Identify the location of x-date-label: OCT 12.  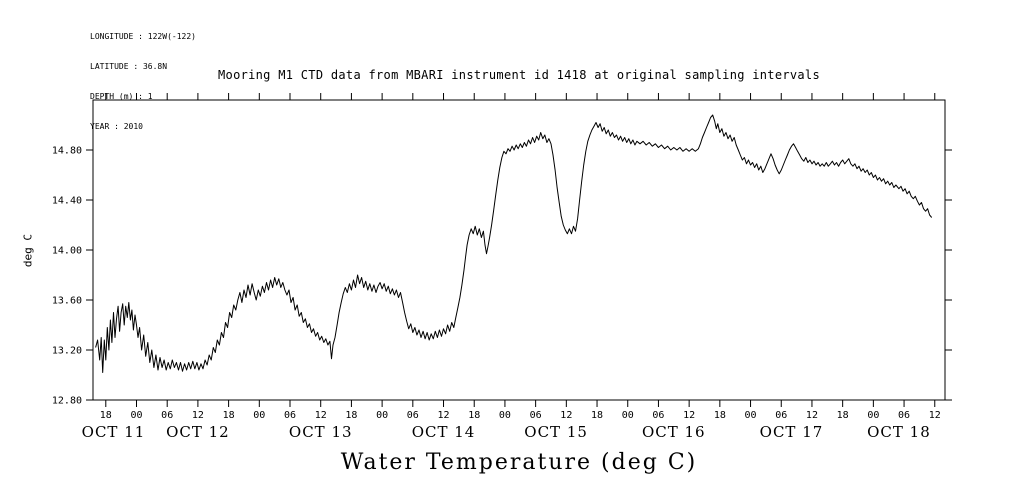
(198, 432).